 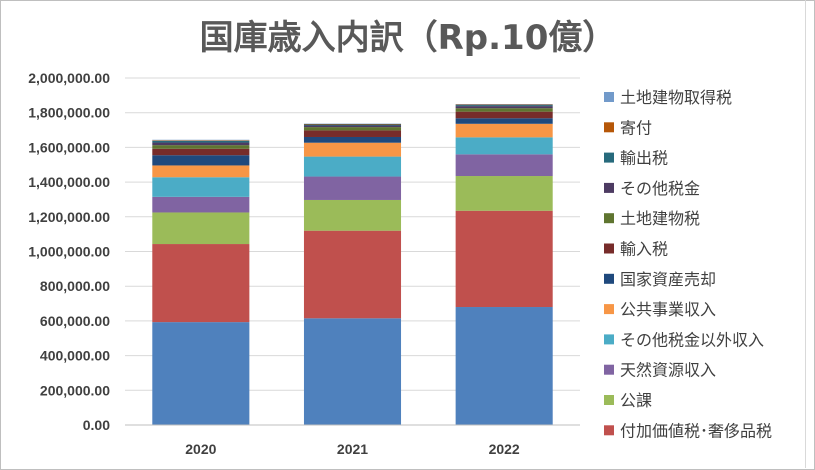 What do you see at coordinates (636, 400) in the screenshot?
I see `legend-label: 公課` at bounding box center [636, 400].